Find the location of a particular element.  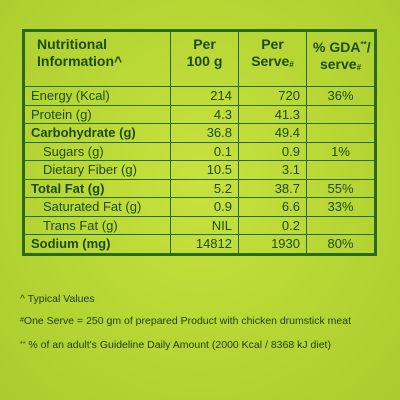

per-100g-value: 5.2 is located at coordinates (204, 188).